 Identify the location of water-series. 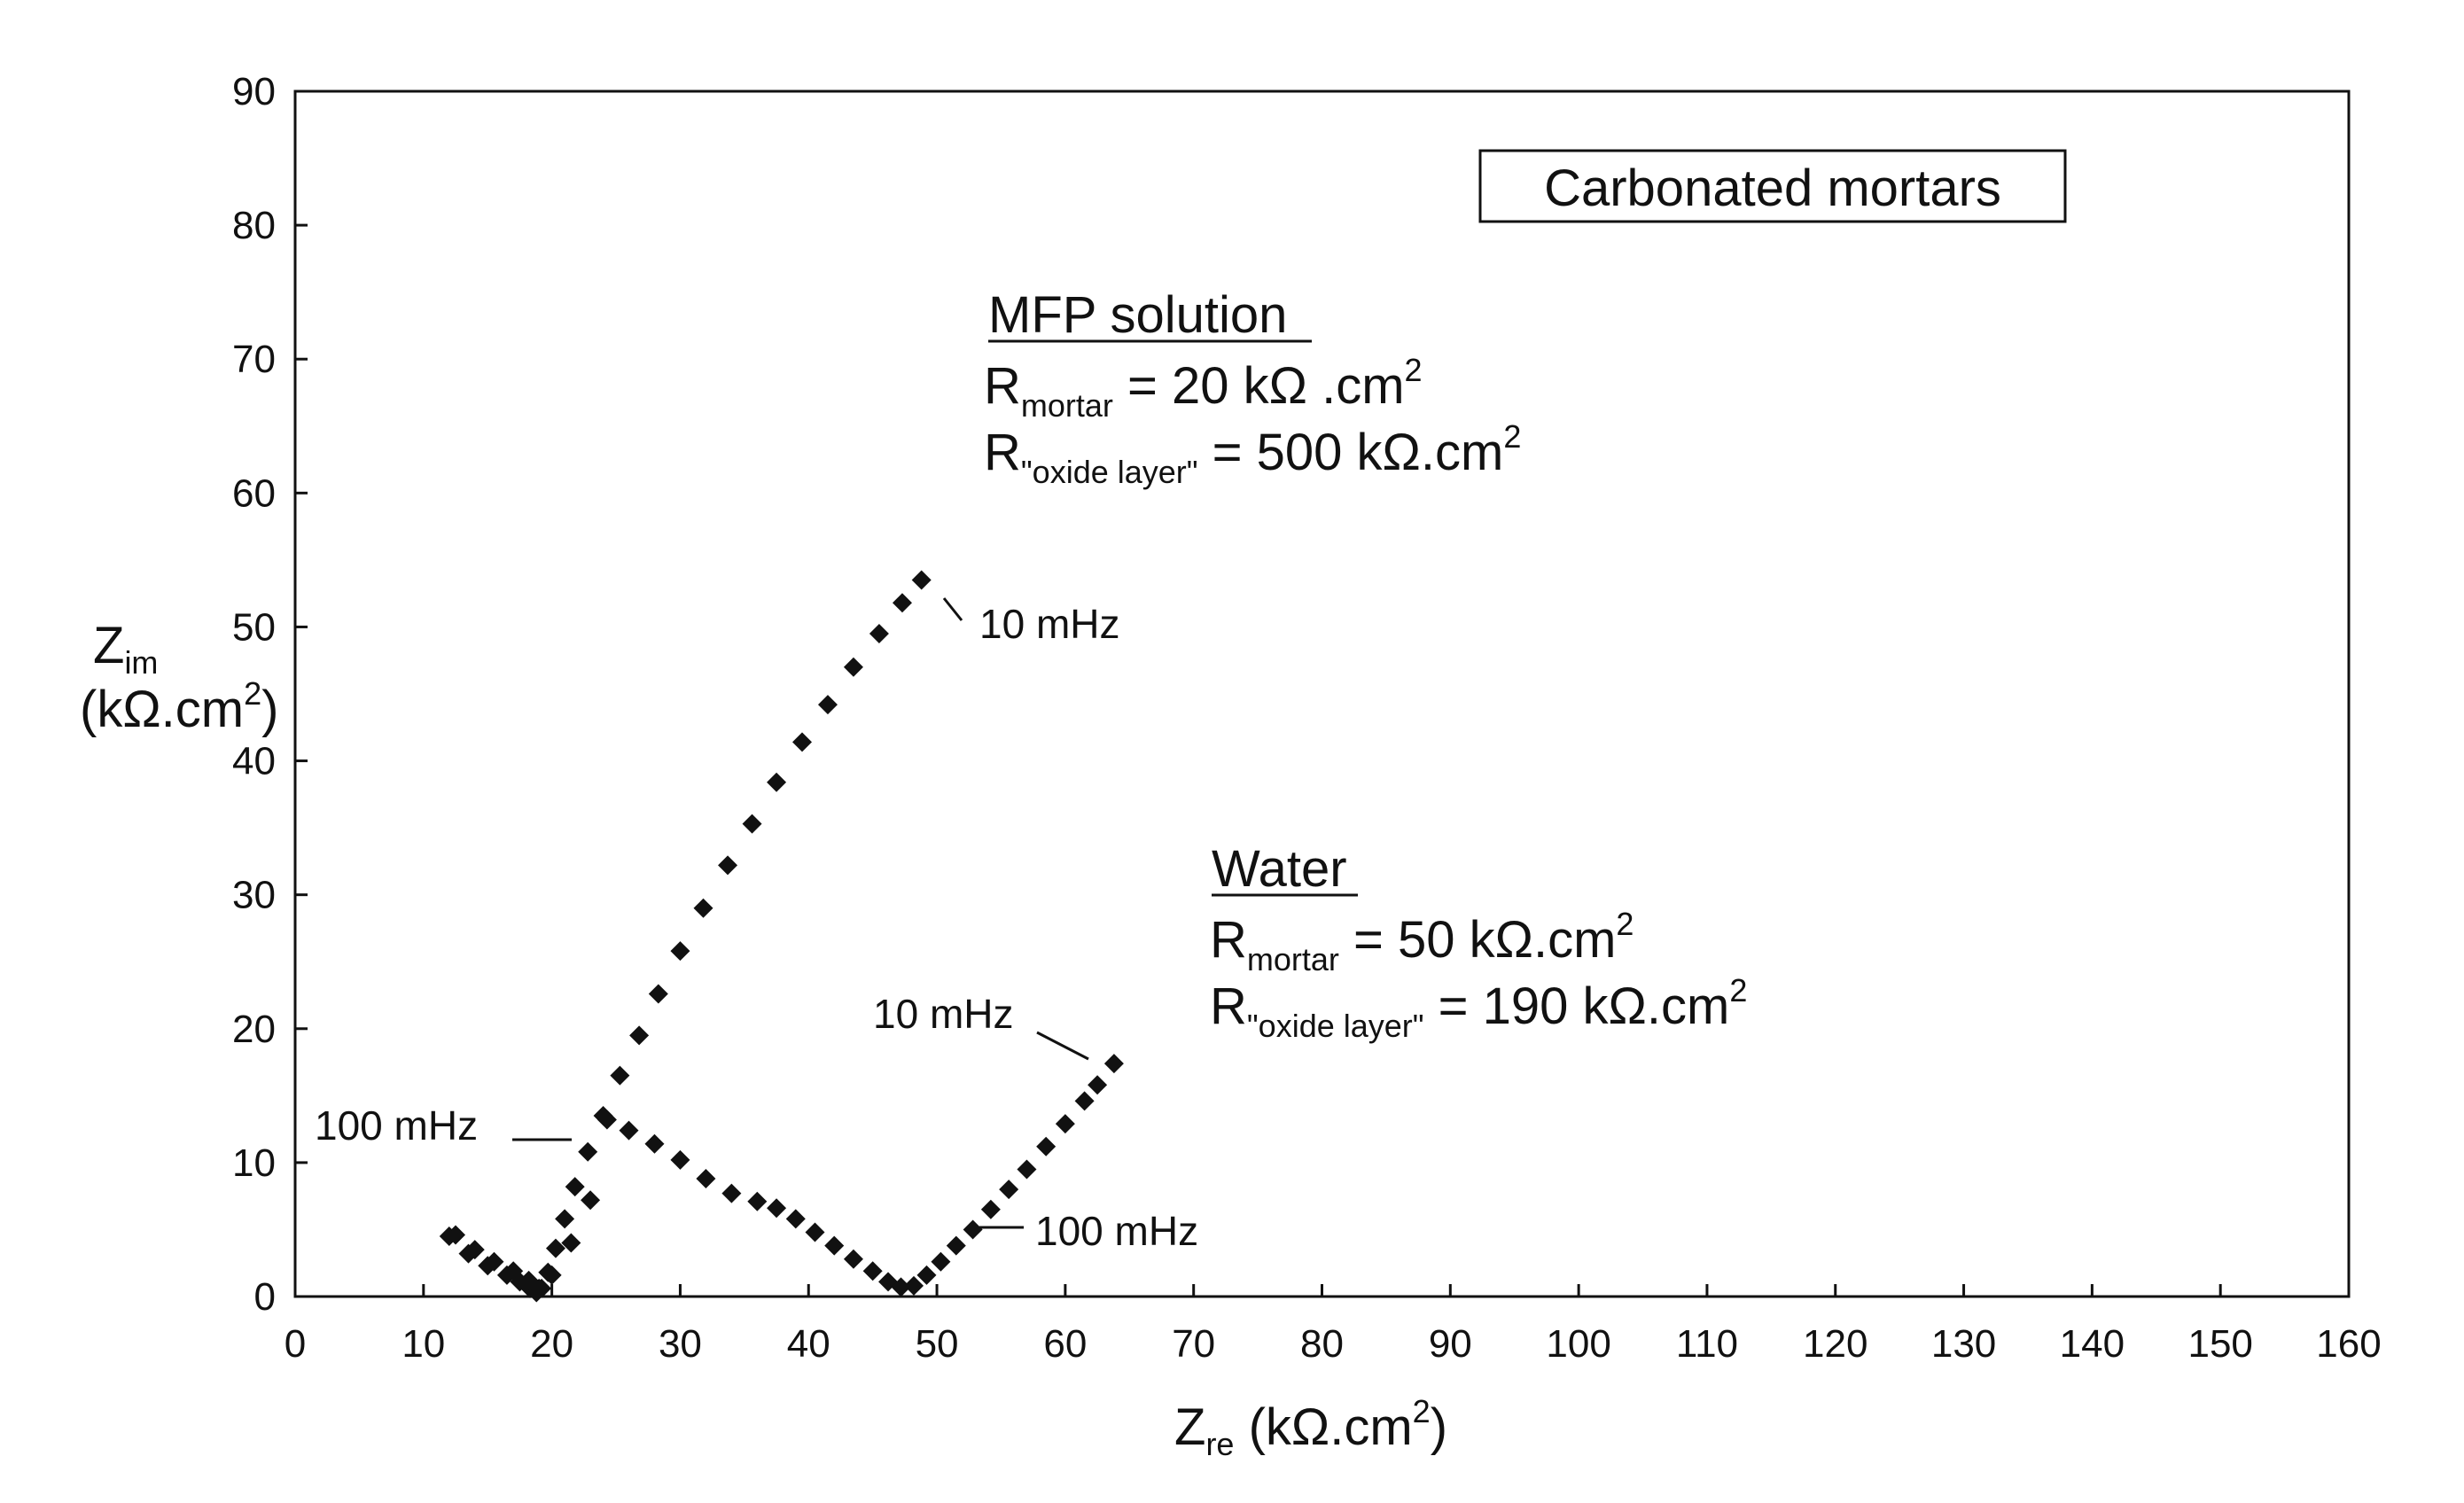
(785, 1176).